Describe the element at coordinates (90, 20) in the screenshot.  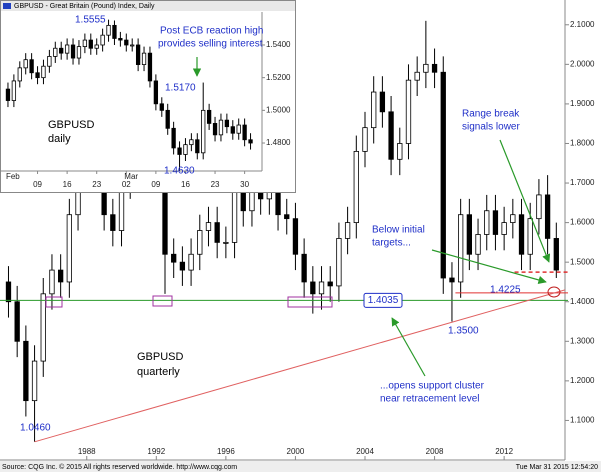
I see `annotation: 1.5555` at that location.